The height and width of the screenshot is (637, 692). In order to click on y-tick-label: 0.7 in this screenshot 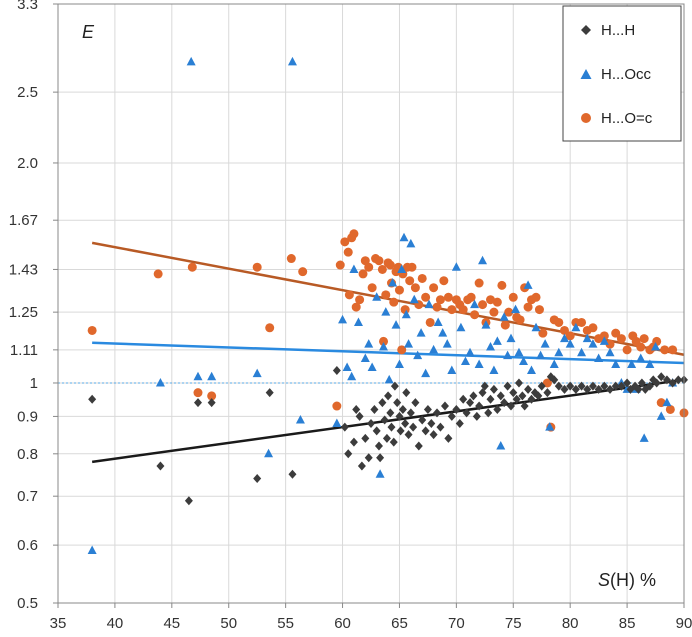, I will do `click(27, 496)`.